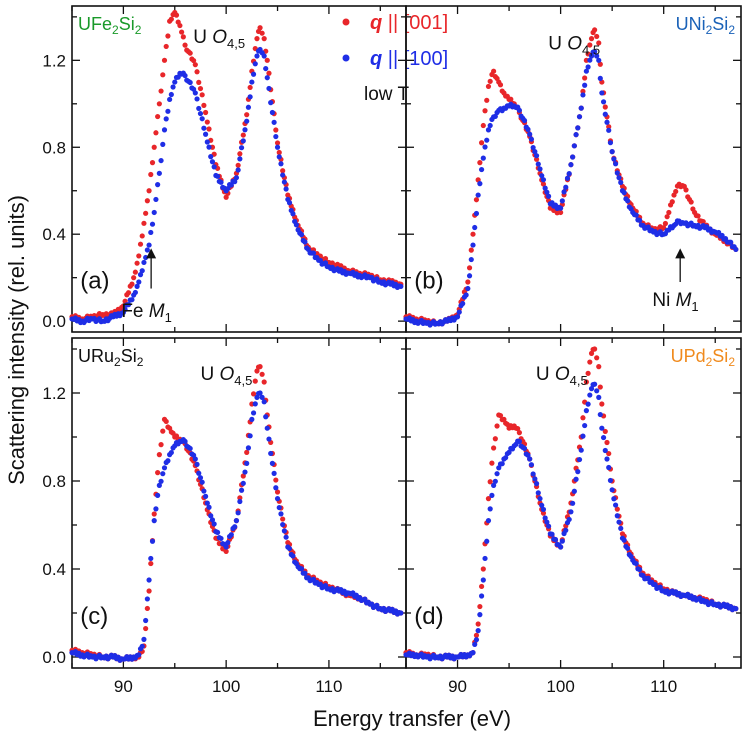 This screenshot has width=747, height=737. What do you see at coordinates (562, 376) in the screenshot?
I see `peak-label-d: U O4,5` at bounding box center [562, 376].